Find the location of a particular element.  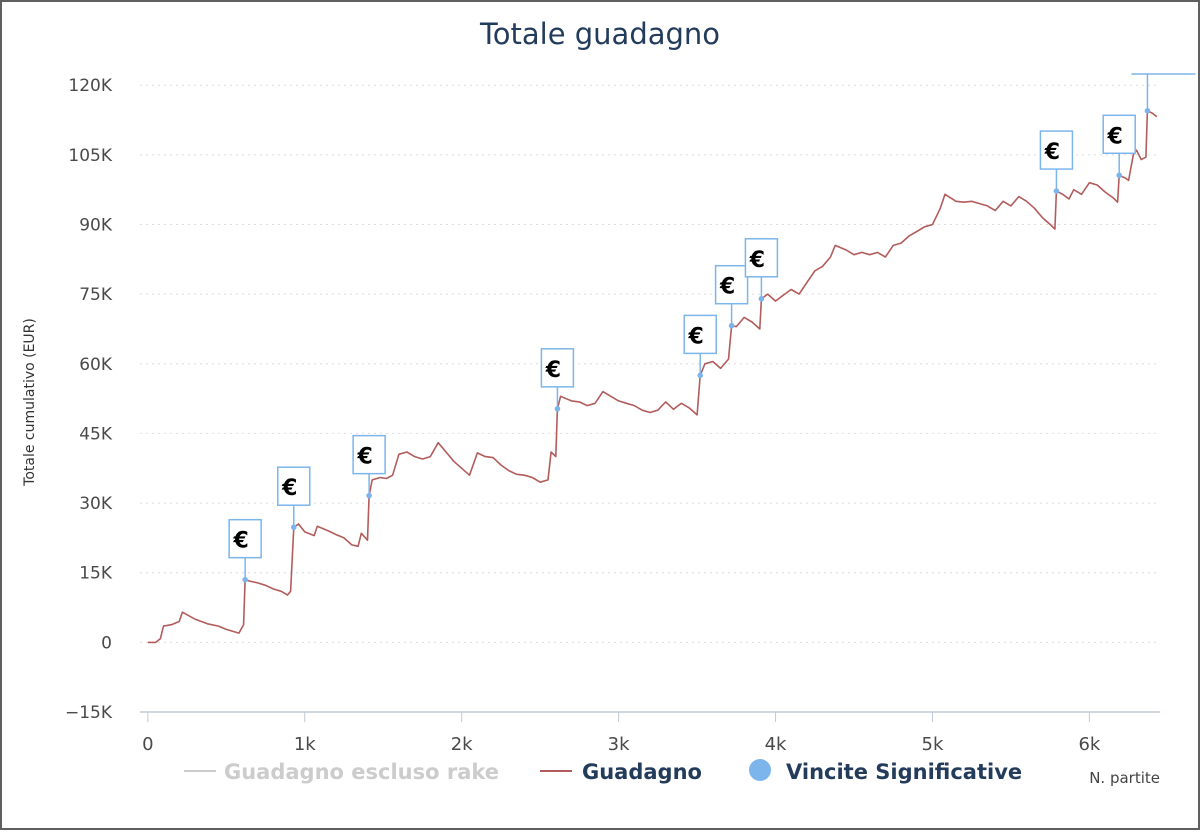

y-tick-label: 30K is located at coordinates (96, 504).